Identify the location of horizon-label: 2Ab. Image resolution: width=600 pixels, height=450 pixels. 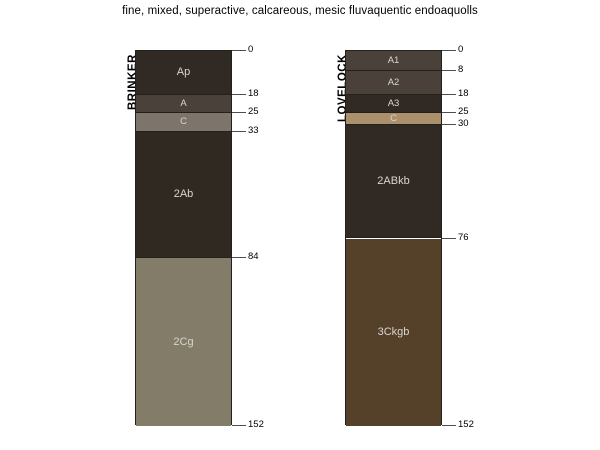
(183, 194).